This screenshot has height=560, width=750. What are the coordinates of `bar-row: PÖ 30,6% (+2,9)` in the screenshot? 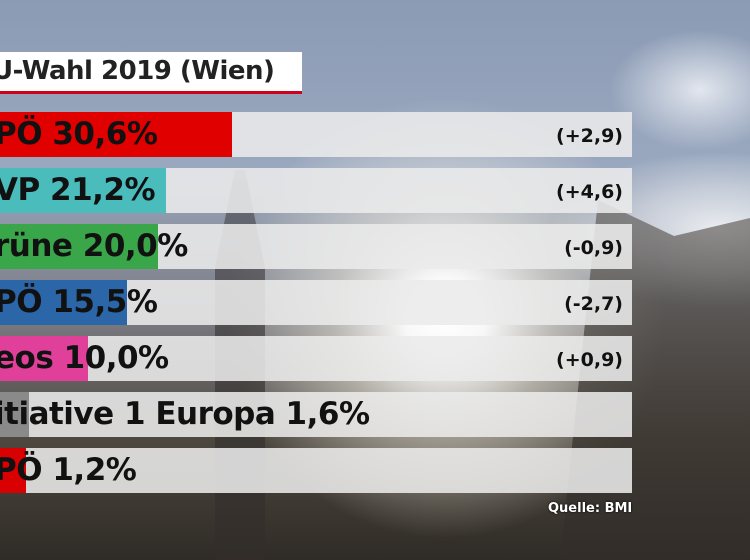 It's located at (316, 134).